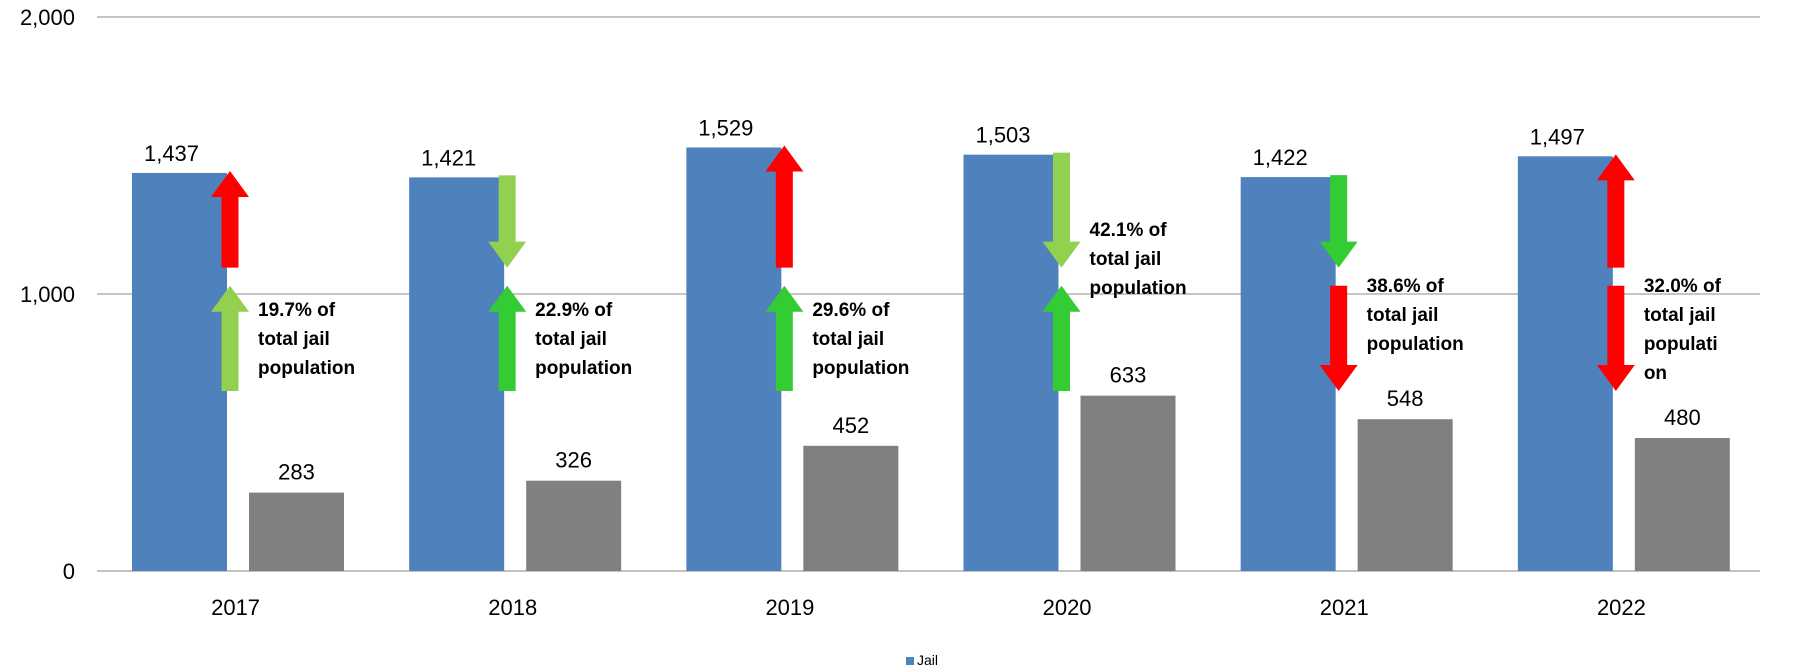 This screenshot has width=1800, height=669. I want to click on arrow-lower-2018, so click(507, 338).